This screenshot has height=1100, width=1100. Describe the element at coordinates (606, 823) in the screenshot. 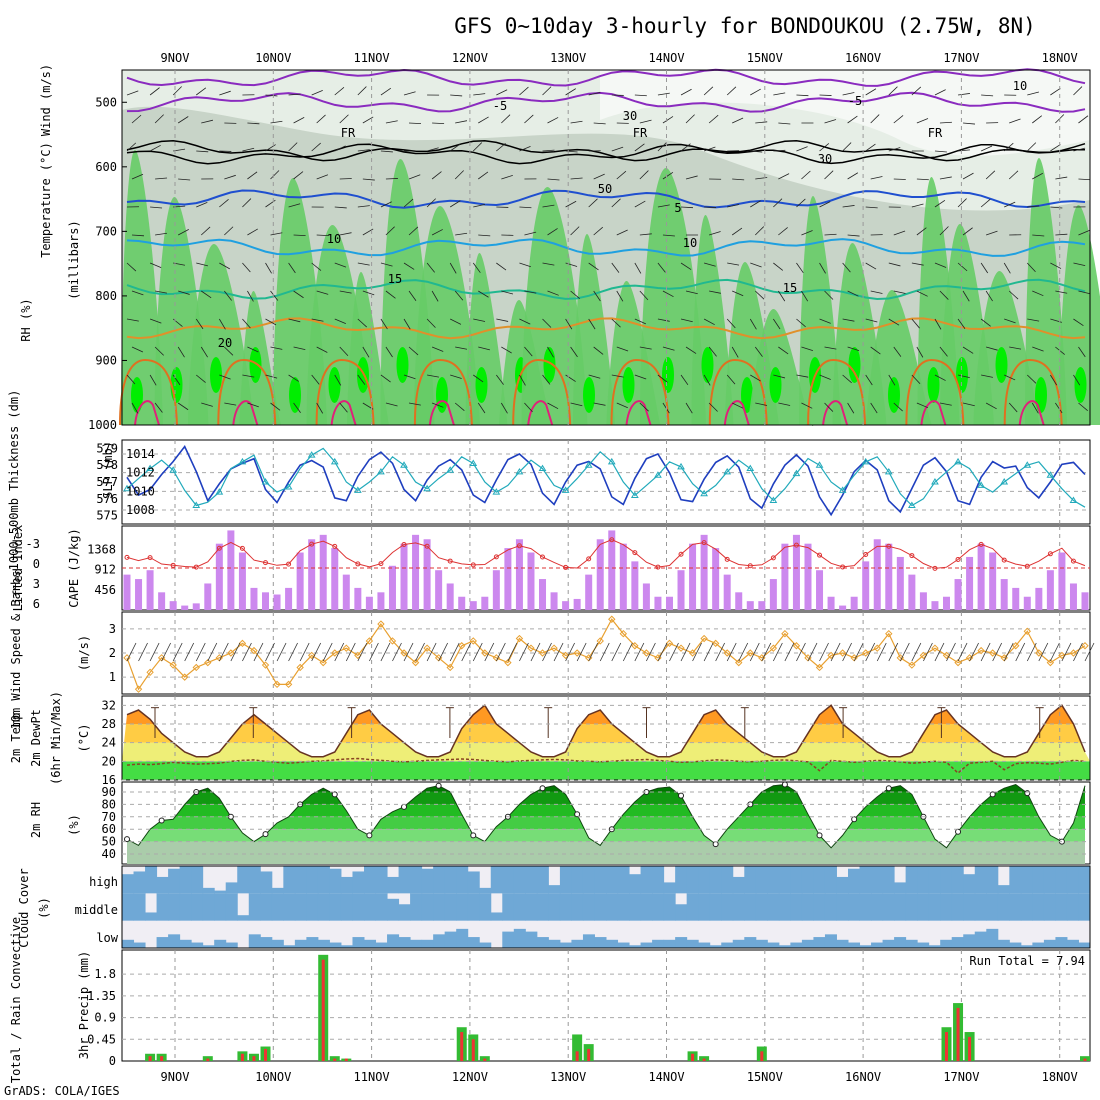

I see `rh2m-fill-band` at that location.